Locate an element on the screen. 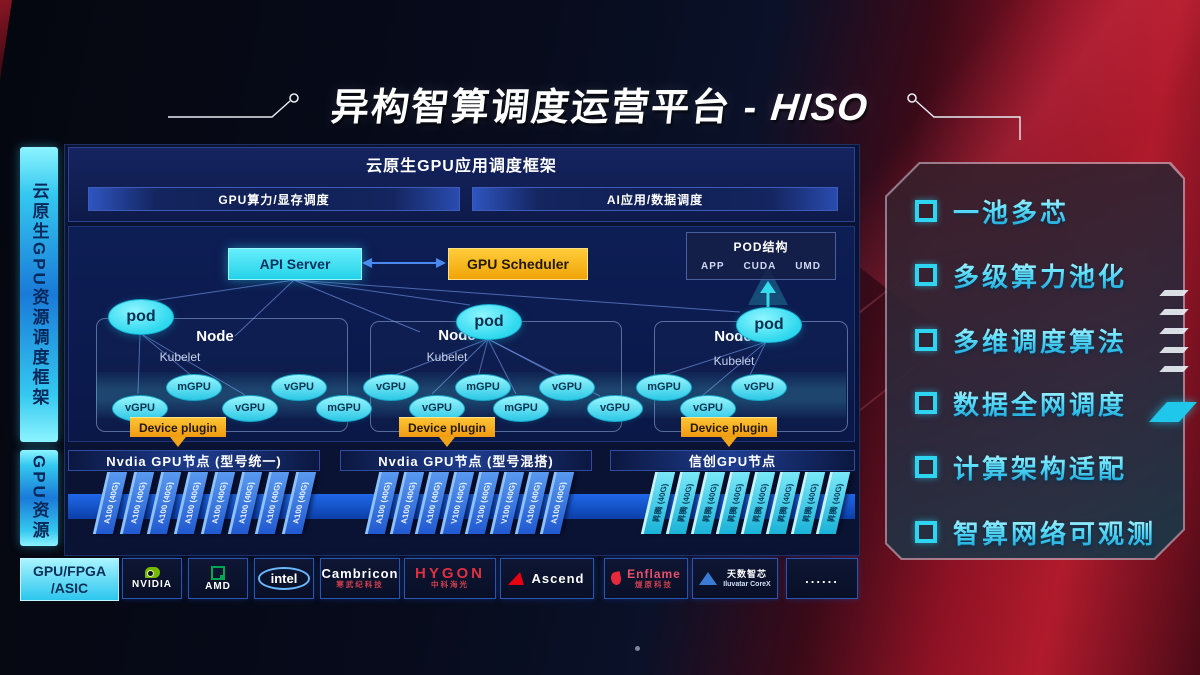 This screenshot has width=1200, height=675. vendor-logo-ascend: Ascend is located at coordinates (547, 578).